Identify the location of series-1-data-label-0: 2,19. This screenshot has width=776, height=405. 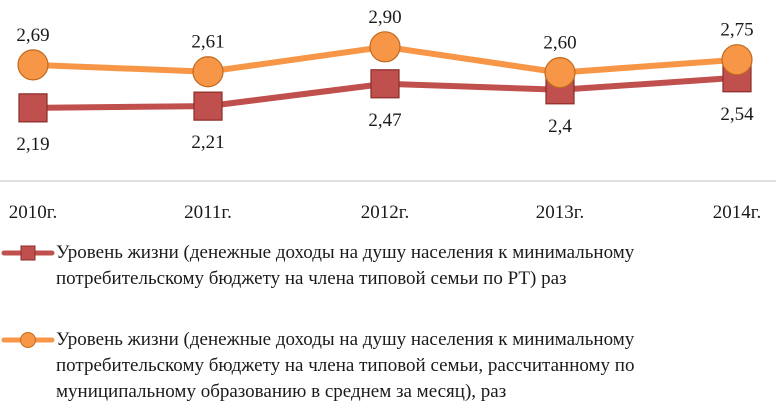
(32, 144).